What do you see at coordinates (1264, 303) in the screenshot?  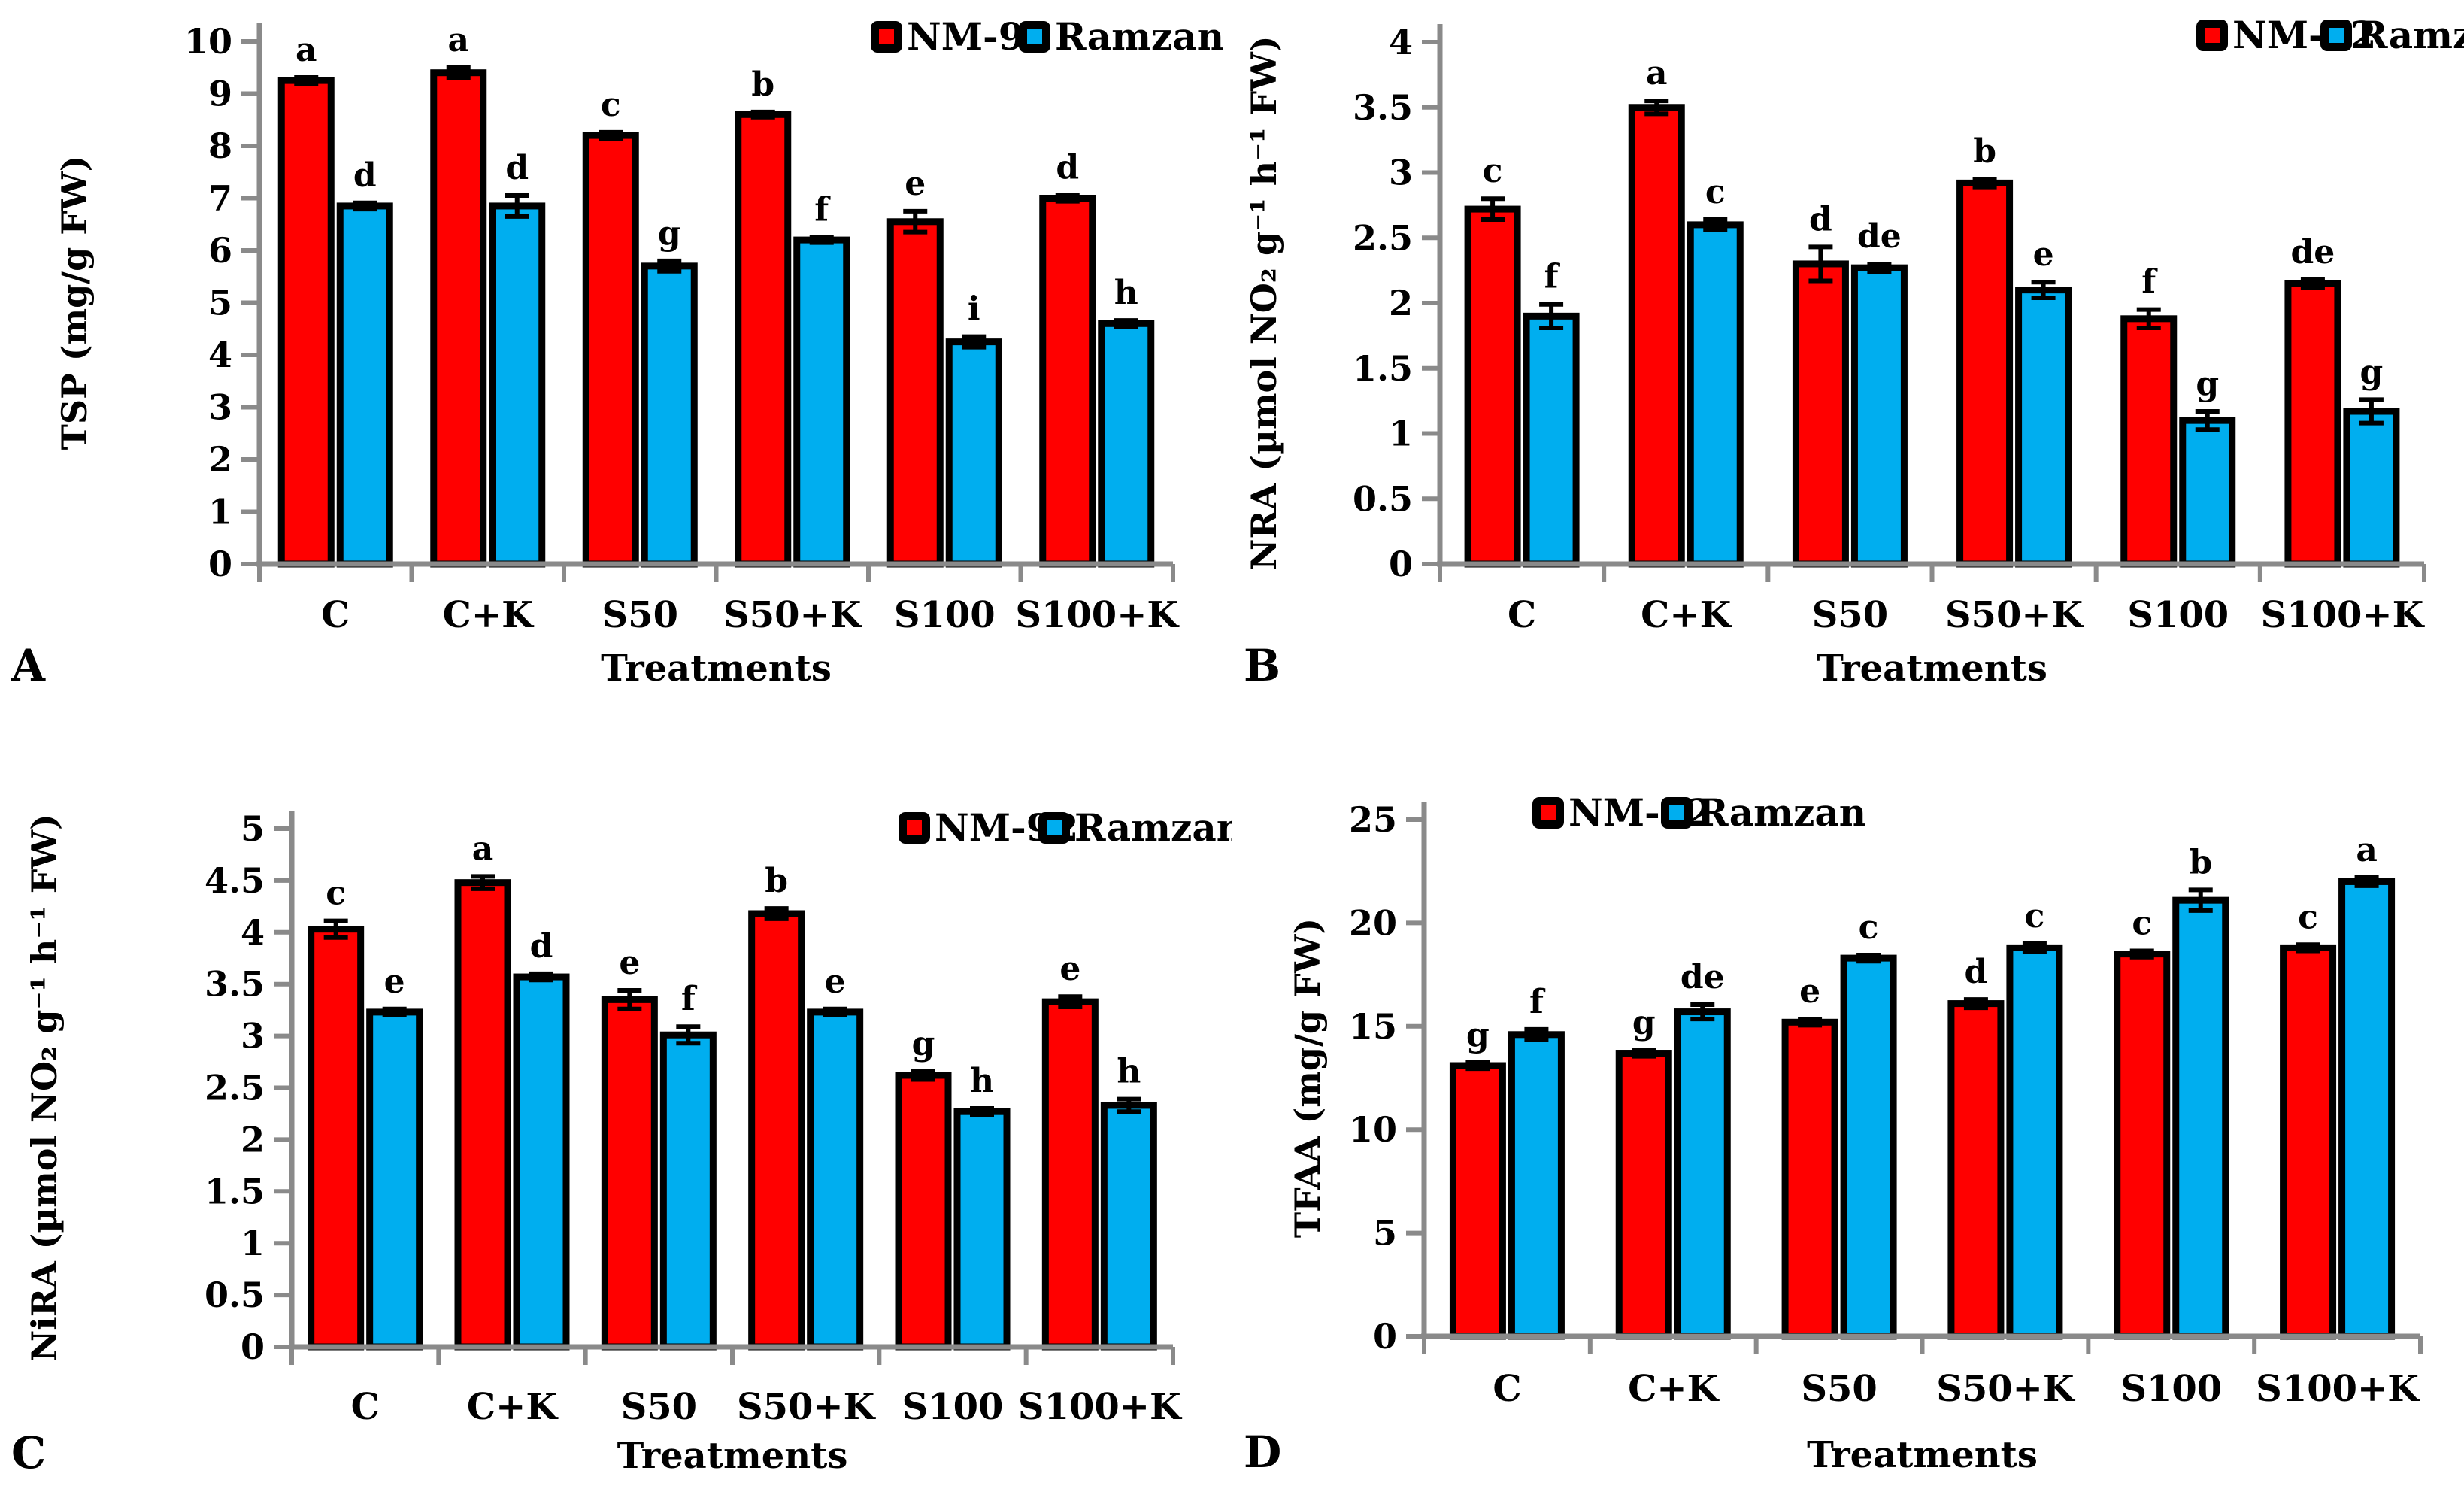 I see `y-axis-title: NRA (µmol NO₂ g⁻¹ h⁻¹ FW)` at bounding box center [1264, 303].